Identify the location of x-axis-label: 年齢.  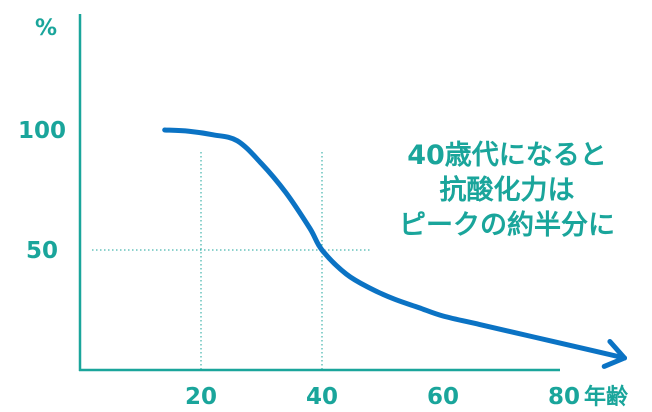
(606, 397).